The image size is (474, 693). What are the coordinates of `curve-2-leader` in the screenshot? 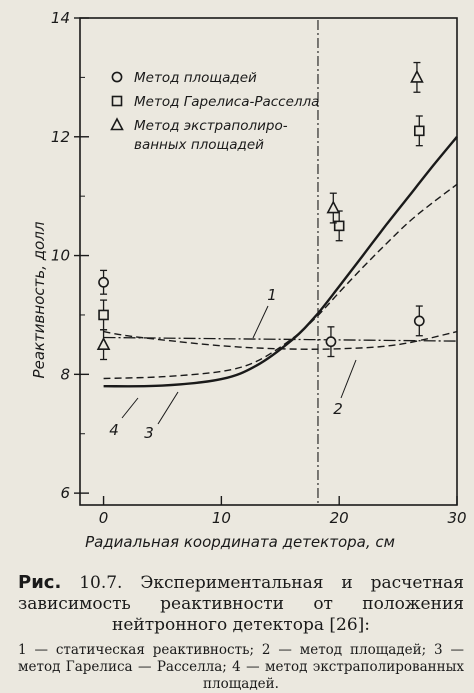 It's located at (348, 379).